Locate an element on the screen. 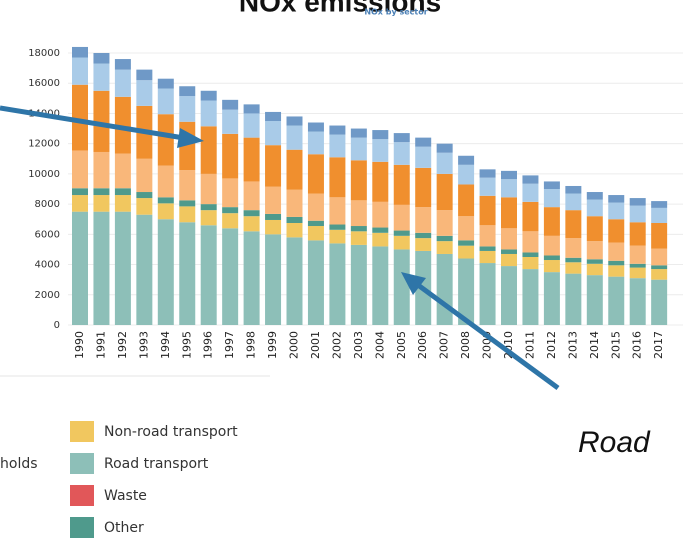 This screenshot has height=544, width=683. x-tick-label: 2007 is located at coordinates (444, 345).